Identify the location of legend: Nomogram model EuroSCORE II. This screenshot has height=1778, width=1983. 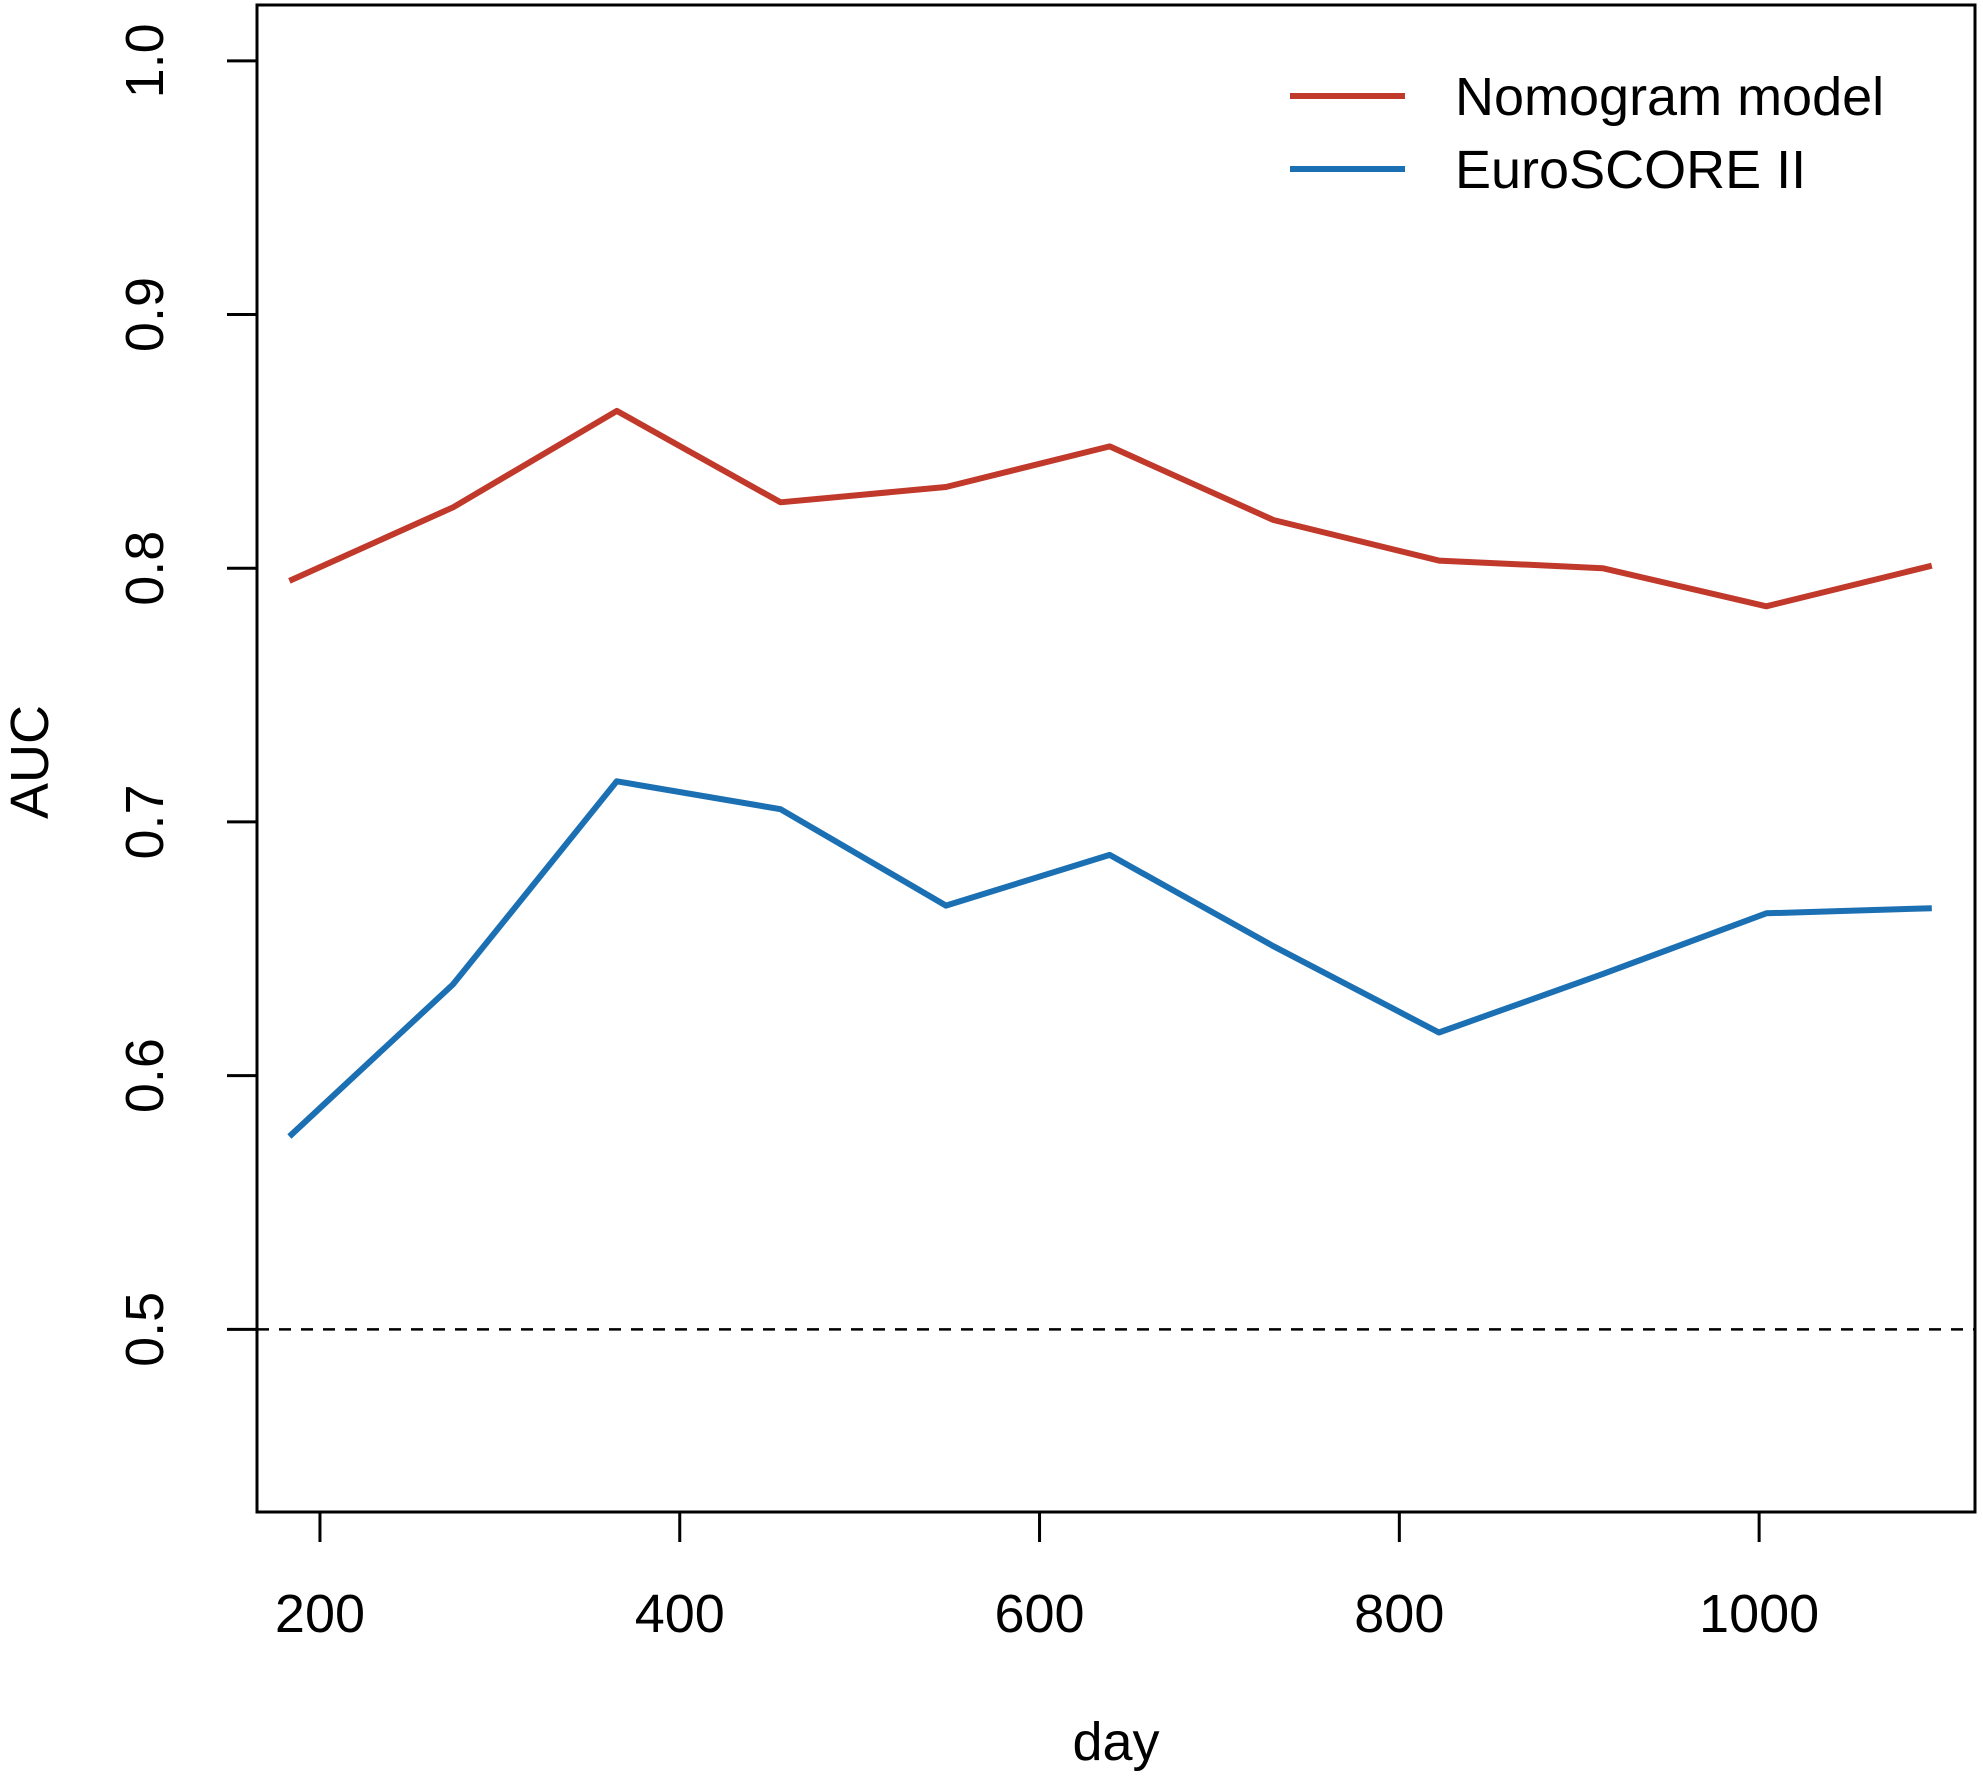
(1587, 133).